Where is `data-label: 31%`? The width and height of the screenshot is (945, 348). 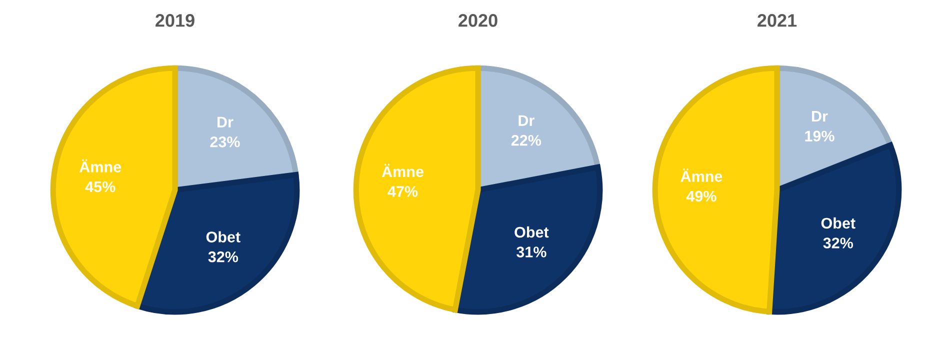
data-label: 31% is located at coordinates (531, 252).